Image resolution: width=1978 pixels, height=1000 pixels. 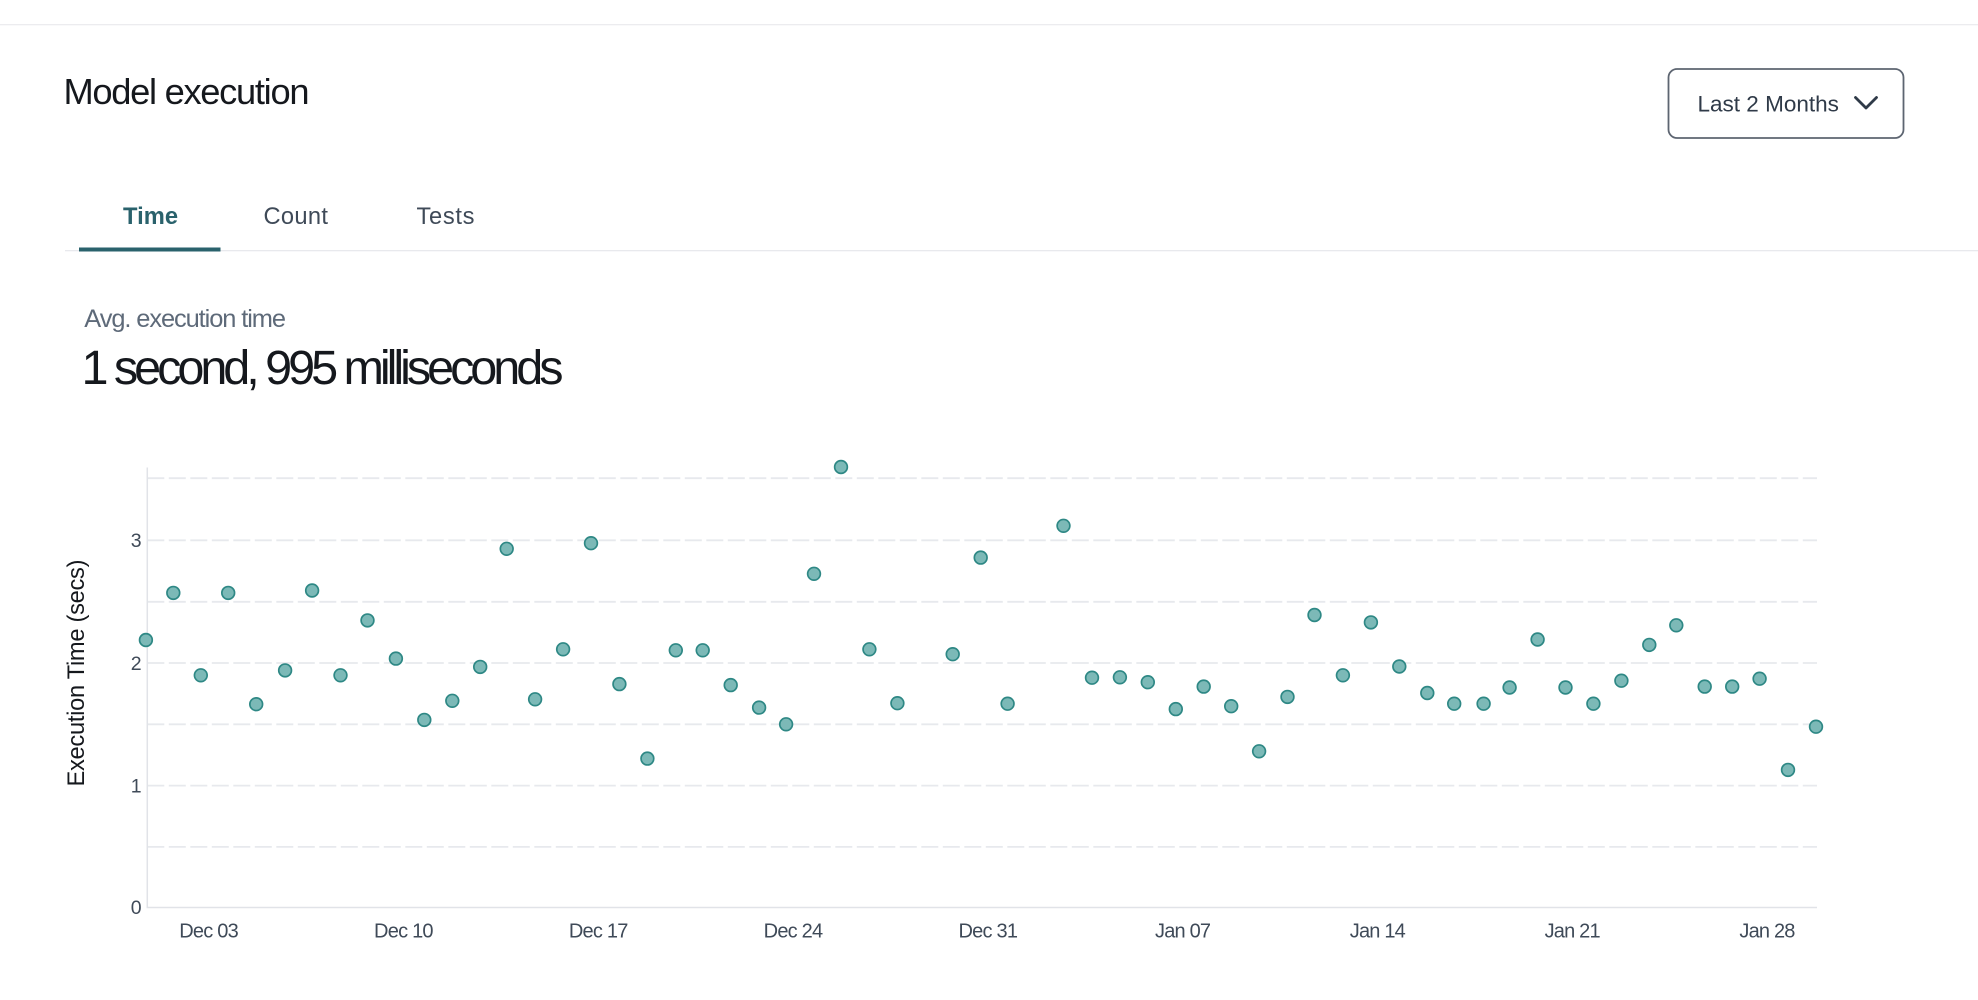 What do you see at coordinates (150, 217) in the screenshot?
I see `svg-text: Time` at bounding box center [150, 217].